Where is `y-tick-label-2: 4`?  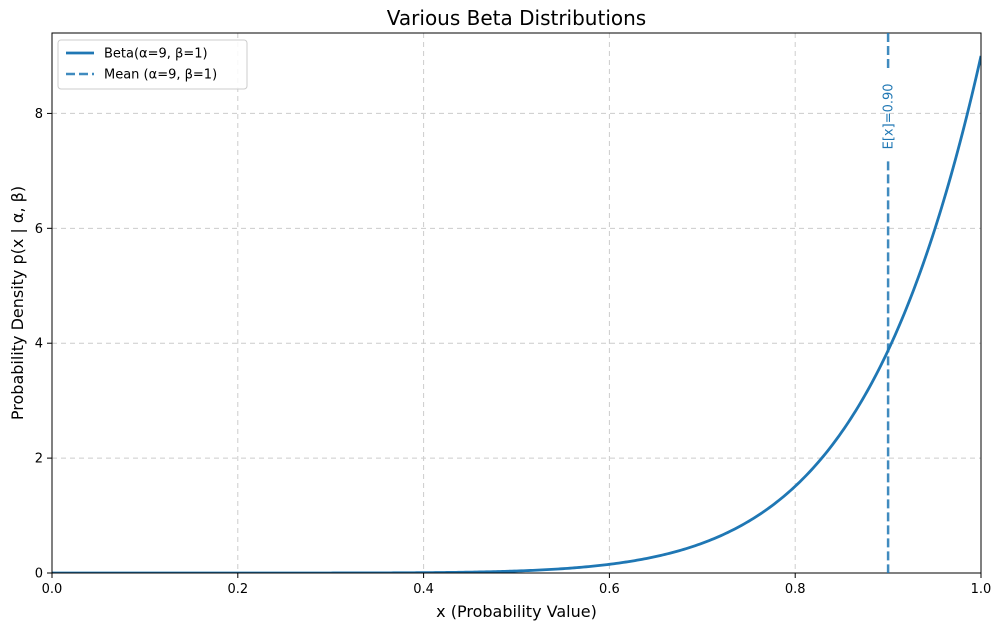
y-tick-label-2: 4 is located at coordinates (39, 344).